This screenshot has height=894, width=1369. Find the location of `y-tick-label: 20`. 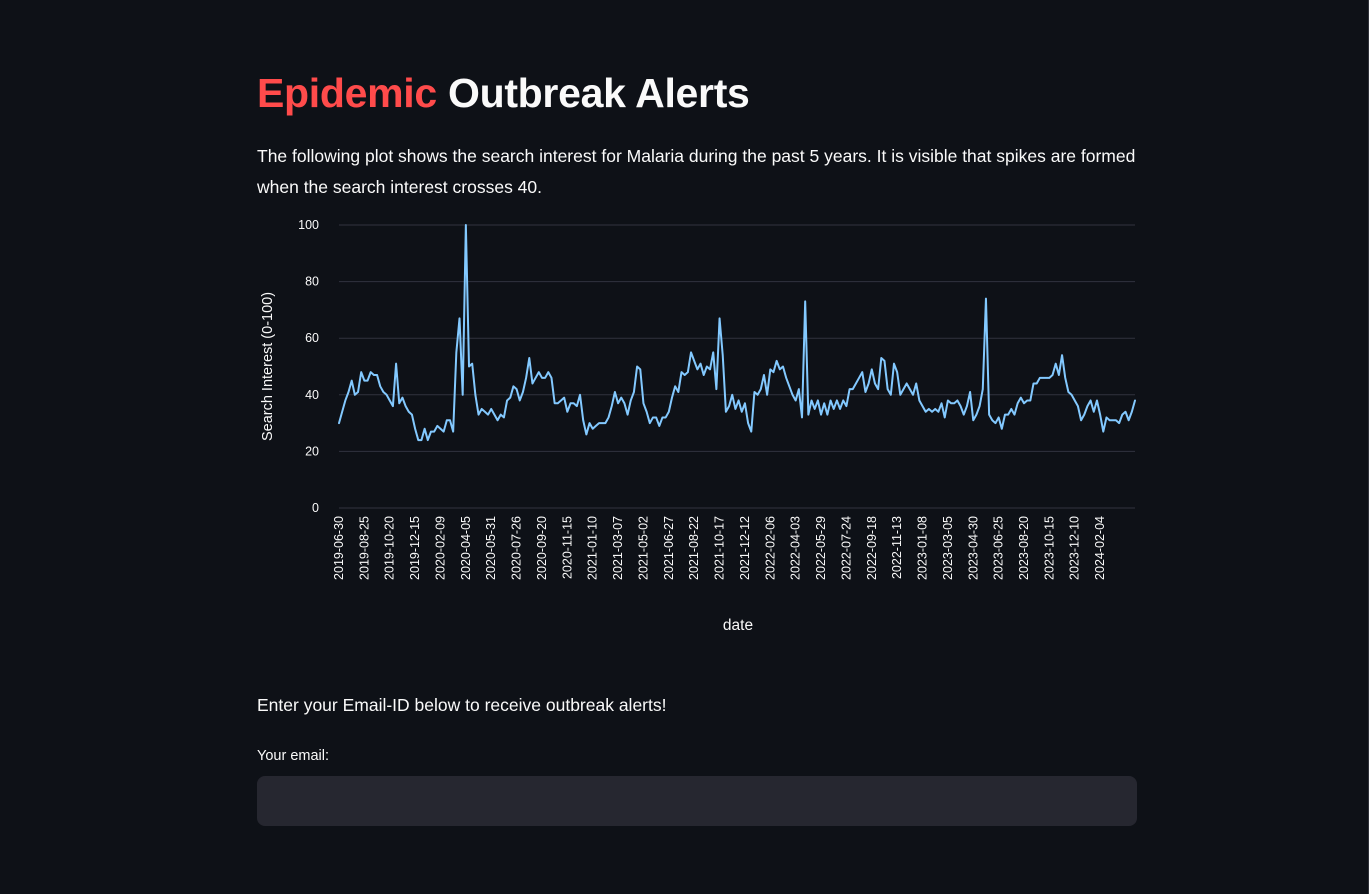

y-tick-label: 20 is located at coordinates (312, 451).